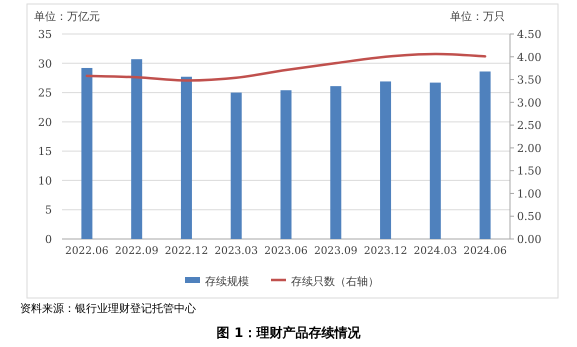 This screenshot has height=347, width=577. What do you see at coordinates (286, 67) in the screenshot?
I see `line-series` at bounding box center [286, 67].